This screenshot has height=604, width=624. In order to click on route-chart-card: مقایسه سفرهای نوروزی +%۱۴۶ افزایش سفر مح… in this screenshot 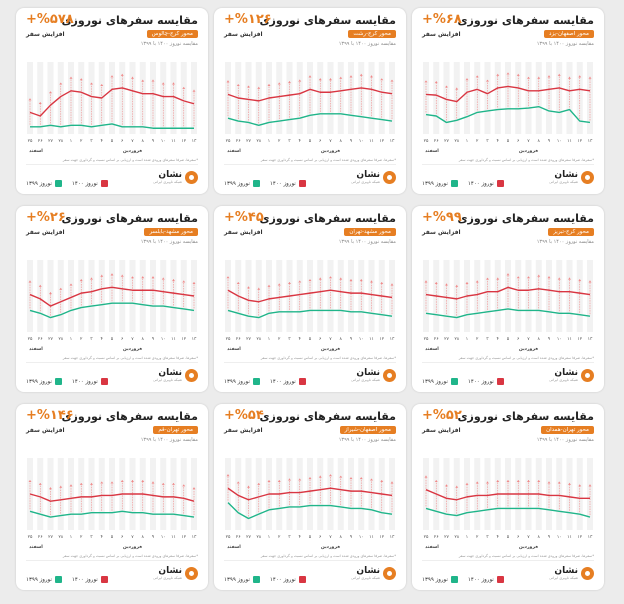, I will do `click(112, 497)`.